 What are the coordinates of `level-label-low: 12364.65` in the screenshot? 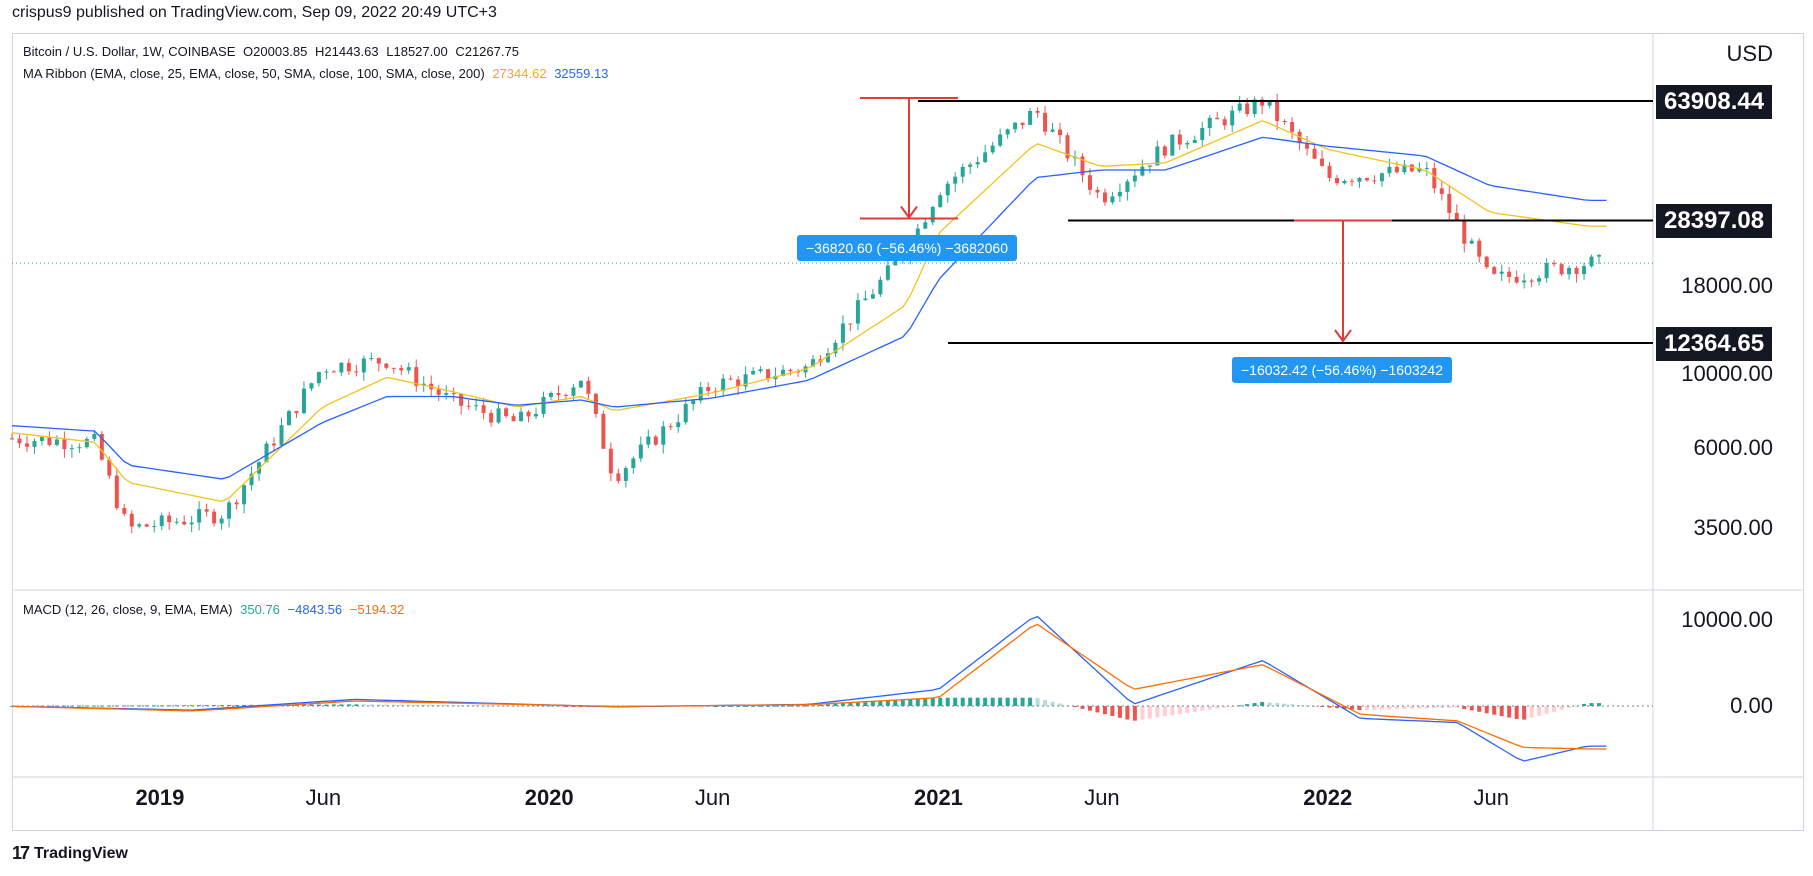 It's located at (1714, 344).